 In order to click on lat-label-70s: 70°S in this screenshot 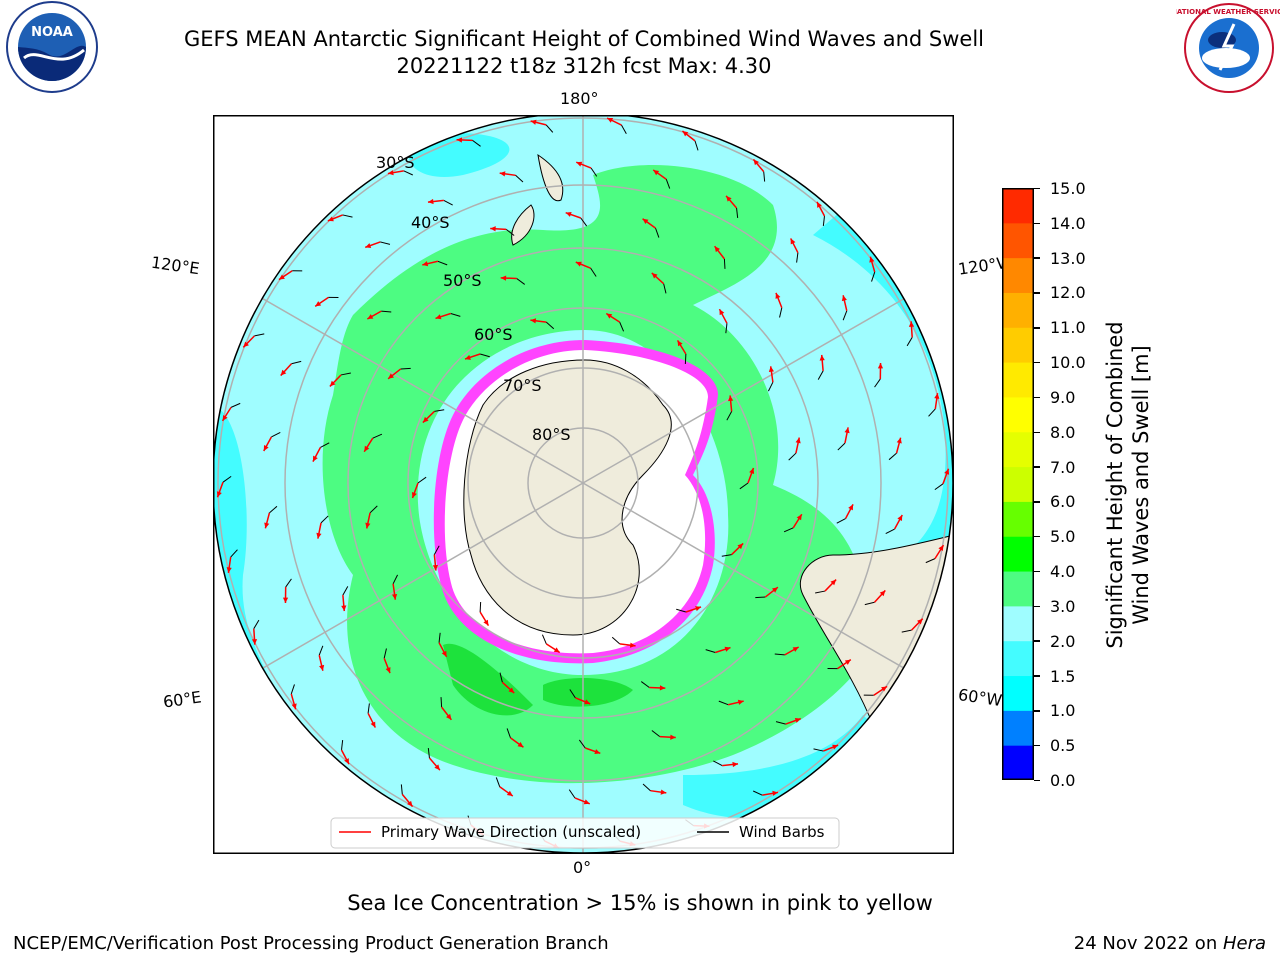, I will do `click(522, 385)`.